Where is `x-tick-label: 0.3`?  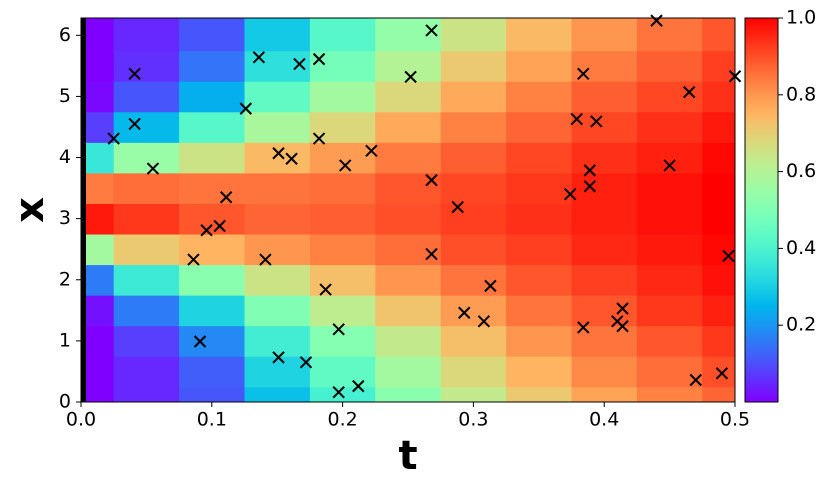 x-tick-label: 0.3 is located at coordinates (473, 420).